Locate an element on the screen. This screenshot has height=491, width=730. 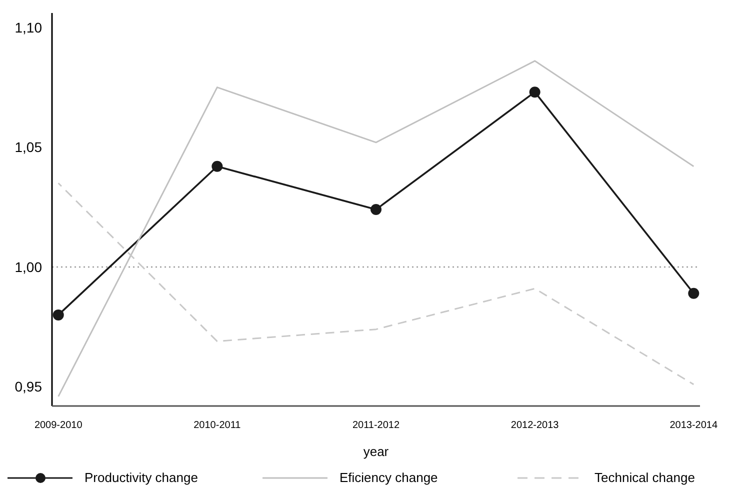
x-tick-label: 2012-2013 is located at coordinates (535, 425).